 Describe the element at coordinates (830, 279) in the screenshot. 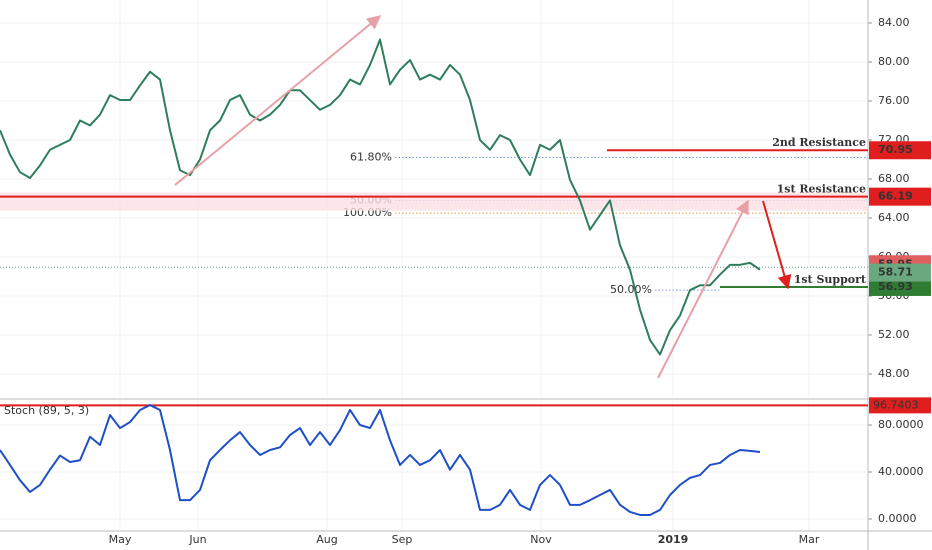

I see `level-label: 1st Support` at that location.